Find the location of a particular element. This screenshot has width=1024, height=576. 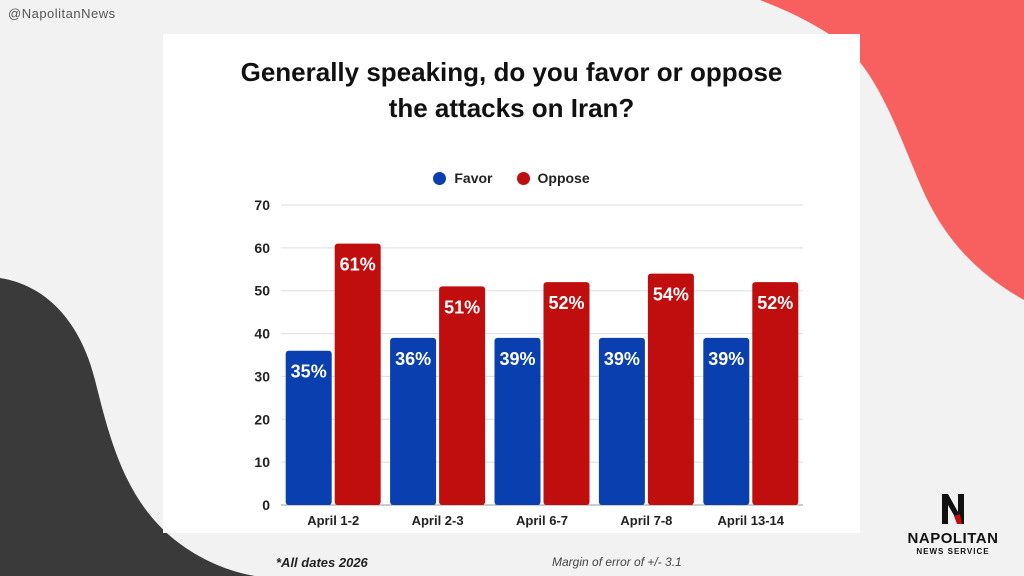

y-tick-label: 50 is located at coordinates (262, 291).